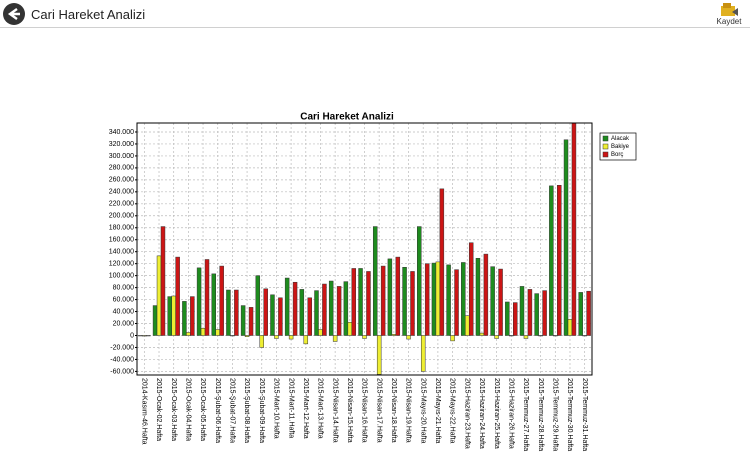 The height and width of the screenshot is (468, 750). I want to click on y-tick-label: 280.000, so click(121, 168).